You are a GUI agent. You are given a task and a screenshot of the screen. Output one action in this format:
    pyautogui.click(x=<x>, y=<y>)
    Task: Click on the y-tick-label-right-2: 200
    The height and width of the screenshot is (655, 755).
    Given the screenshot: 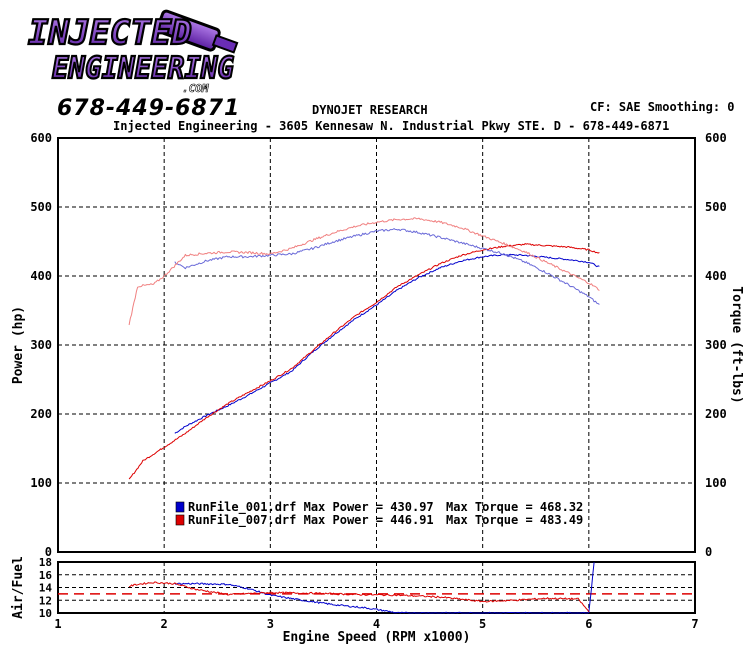 What is the action you would take?
    pyautogui.click(x=716, y=414)
    